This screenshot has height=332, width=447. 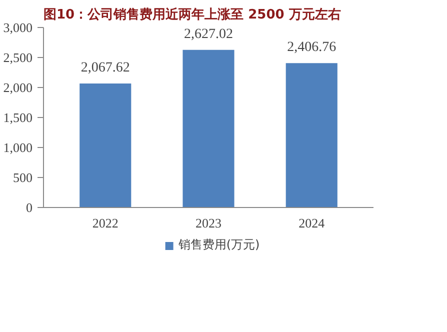 What do you see at coordinates (17, 27) in the screenshot?
I see `y-tick-label: 3,000` at bounding box center [17, 27].